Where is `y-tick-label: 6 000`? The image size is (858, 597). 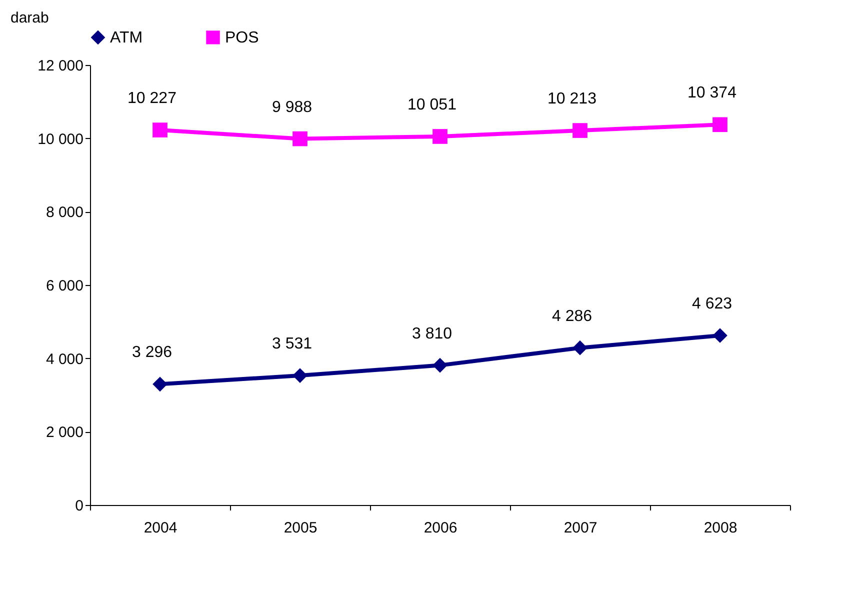
y-tick-label: 6 000 is located at coordinates (65, 286).